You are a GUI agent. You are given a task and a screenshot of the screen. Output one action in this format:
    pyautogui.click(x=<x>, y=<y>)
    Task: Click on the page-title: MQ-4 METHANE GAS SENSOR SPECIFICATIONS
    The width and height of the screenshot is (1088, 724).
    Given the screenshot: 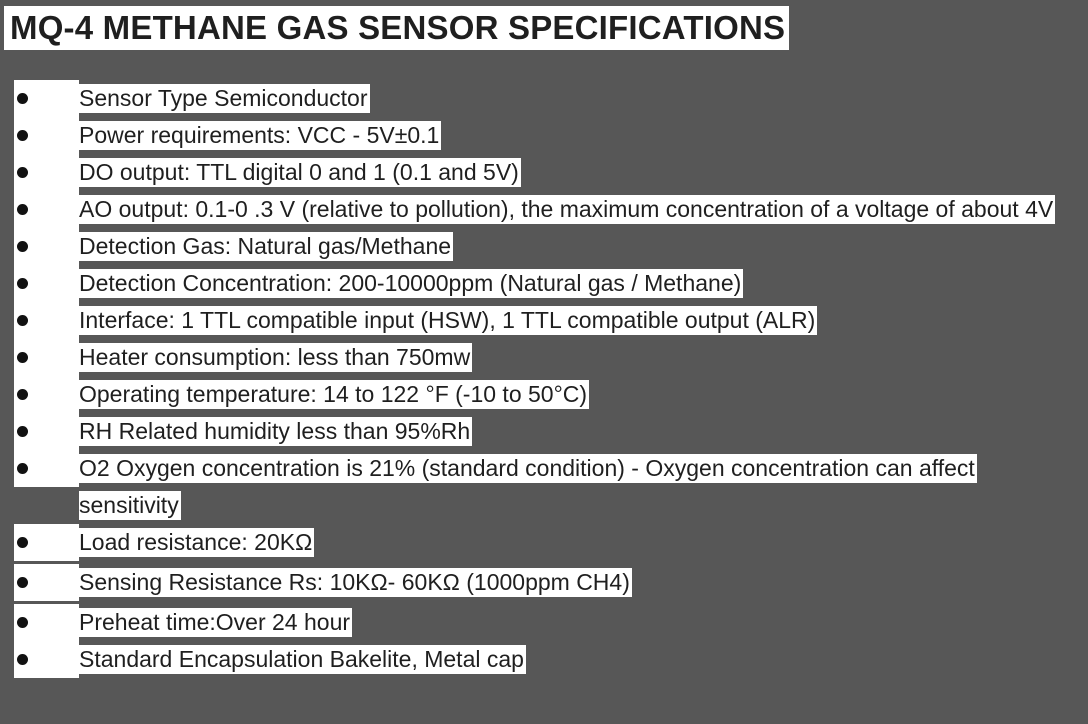 What is the action you would take?
    pyautogui.click(x=397, y=28)
    